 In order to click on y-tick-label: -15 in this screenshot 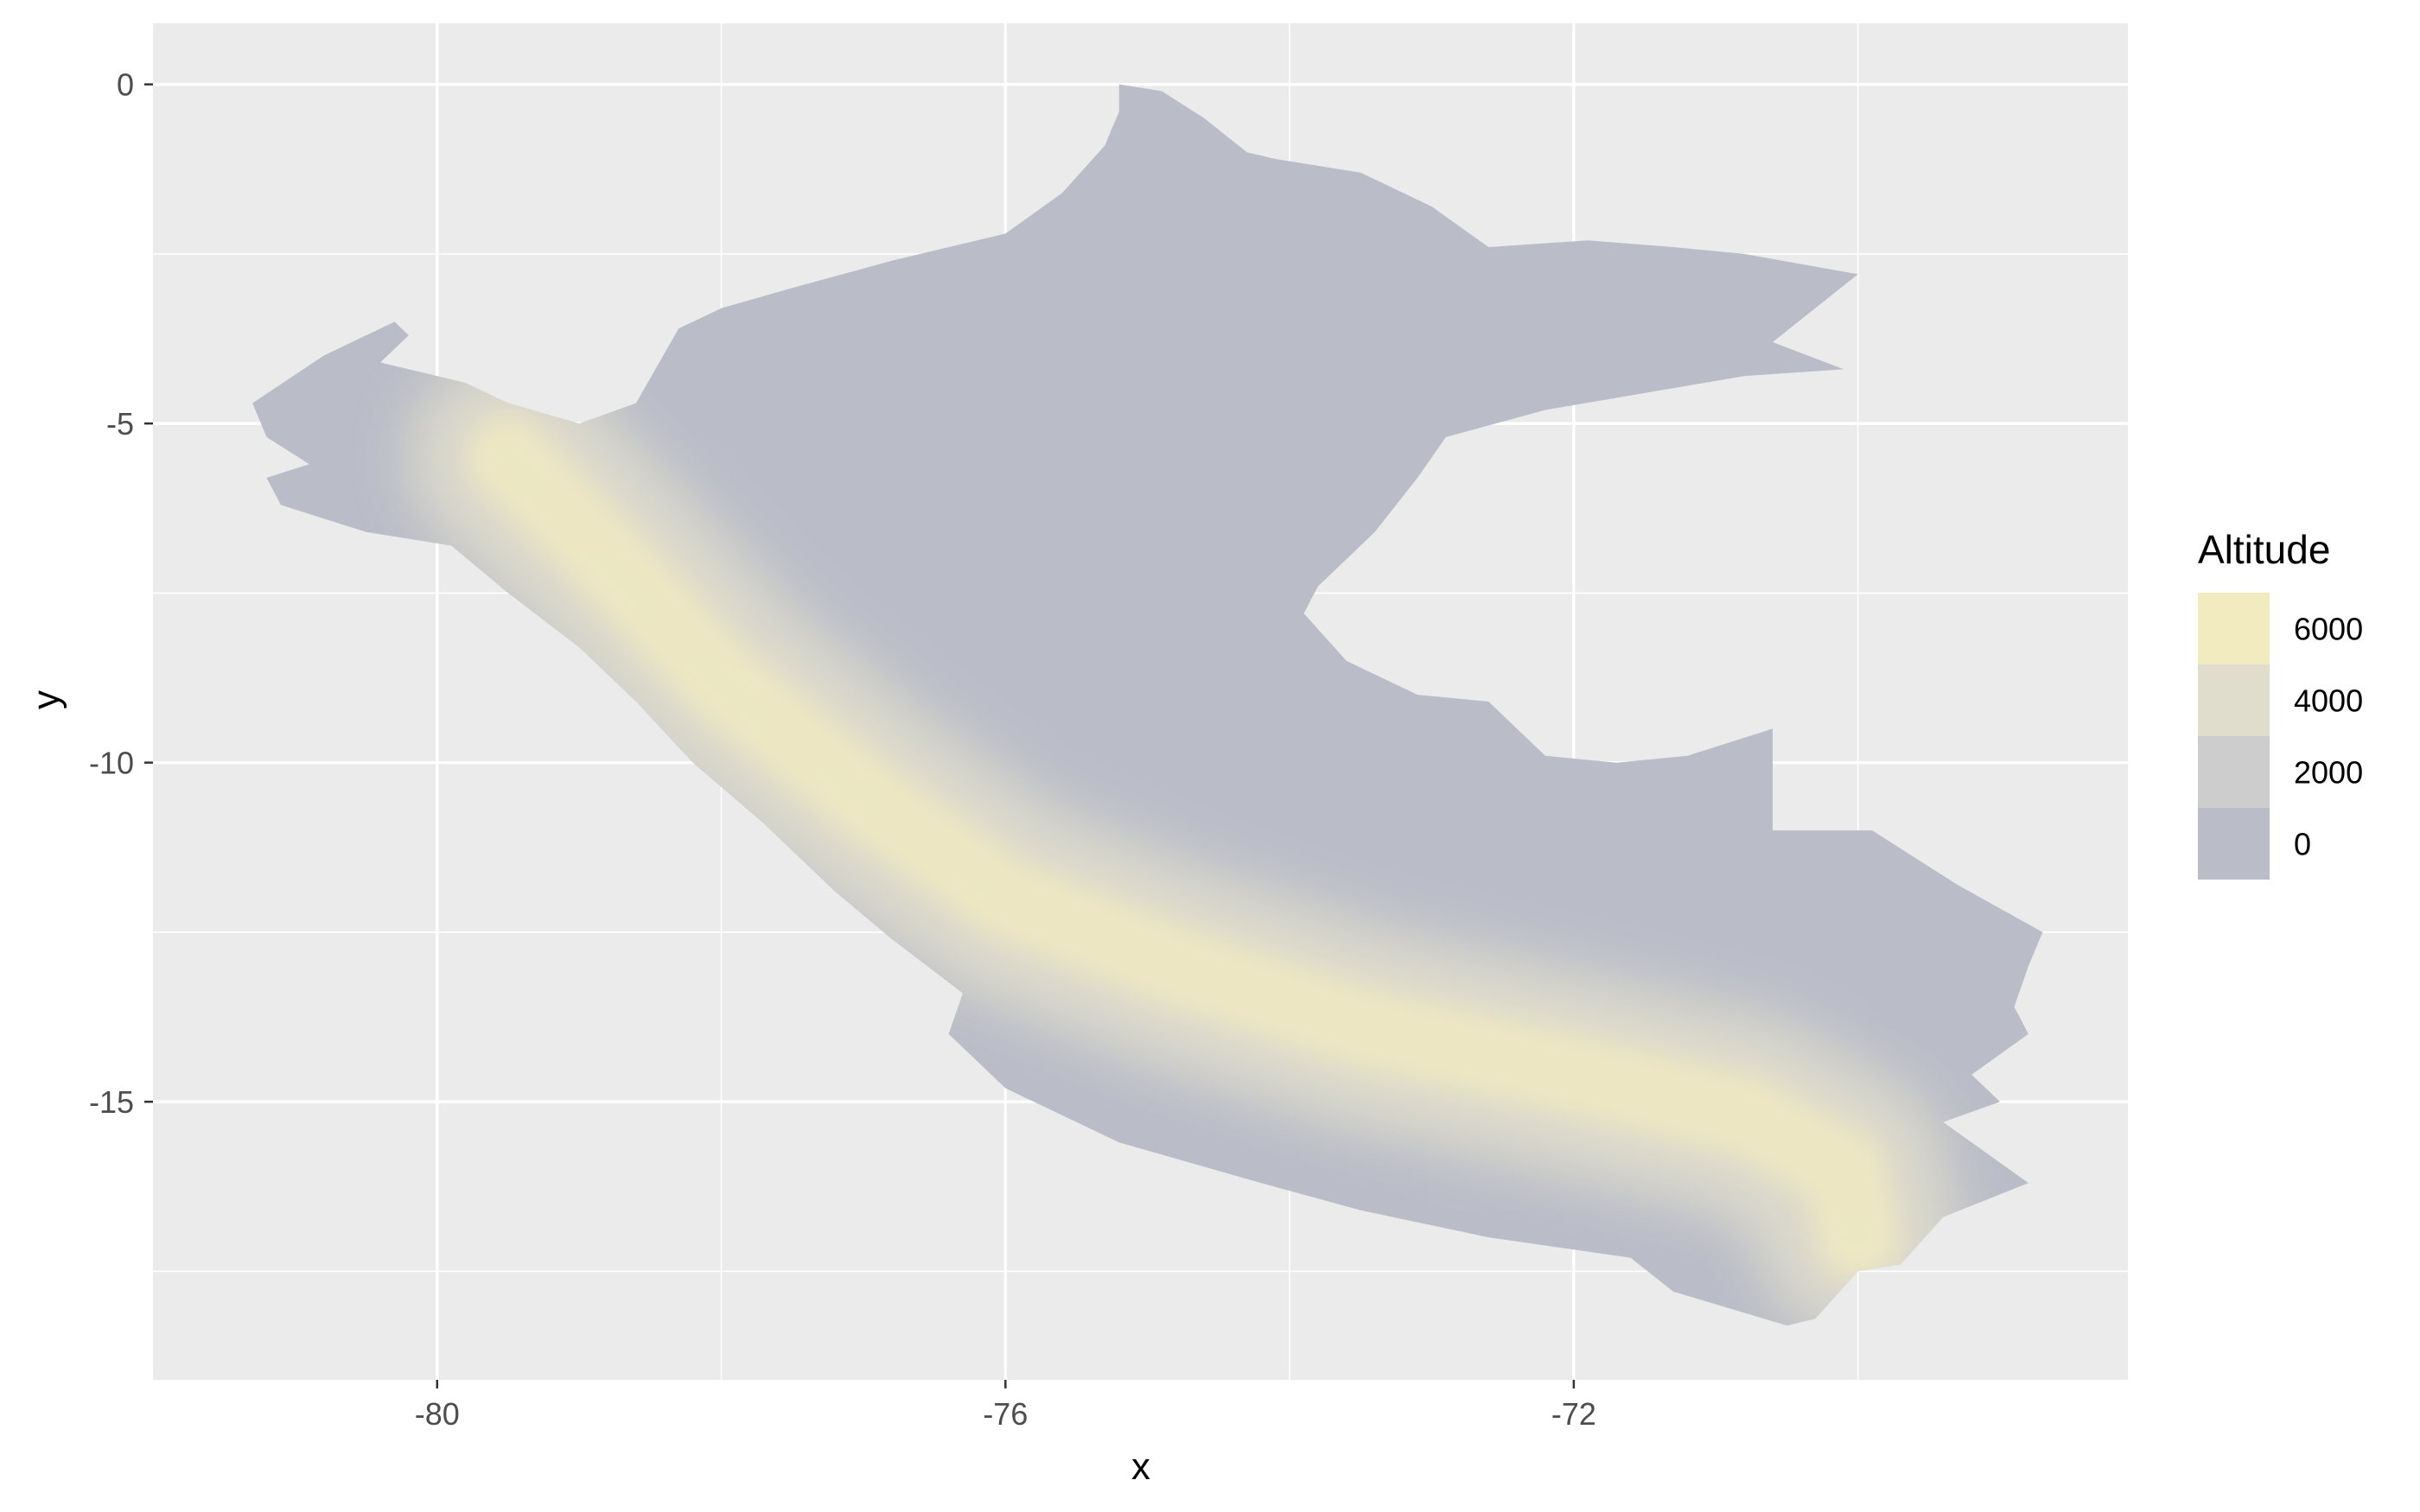, I will do `click(111, 1102)`.